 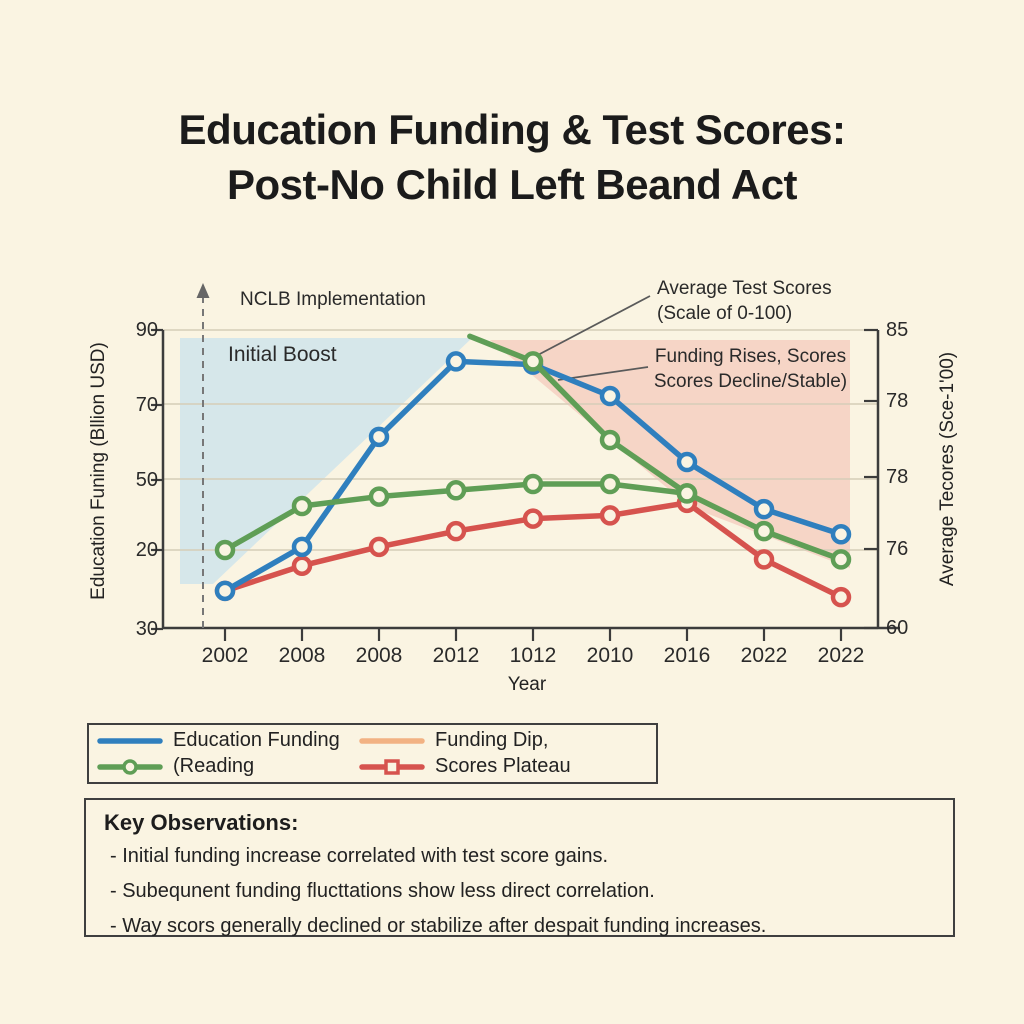 What do you see at coordinates (578, 415) in the screenshot?
I see `series-scores-decline-branch-line` at bounding box center [578, 415].